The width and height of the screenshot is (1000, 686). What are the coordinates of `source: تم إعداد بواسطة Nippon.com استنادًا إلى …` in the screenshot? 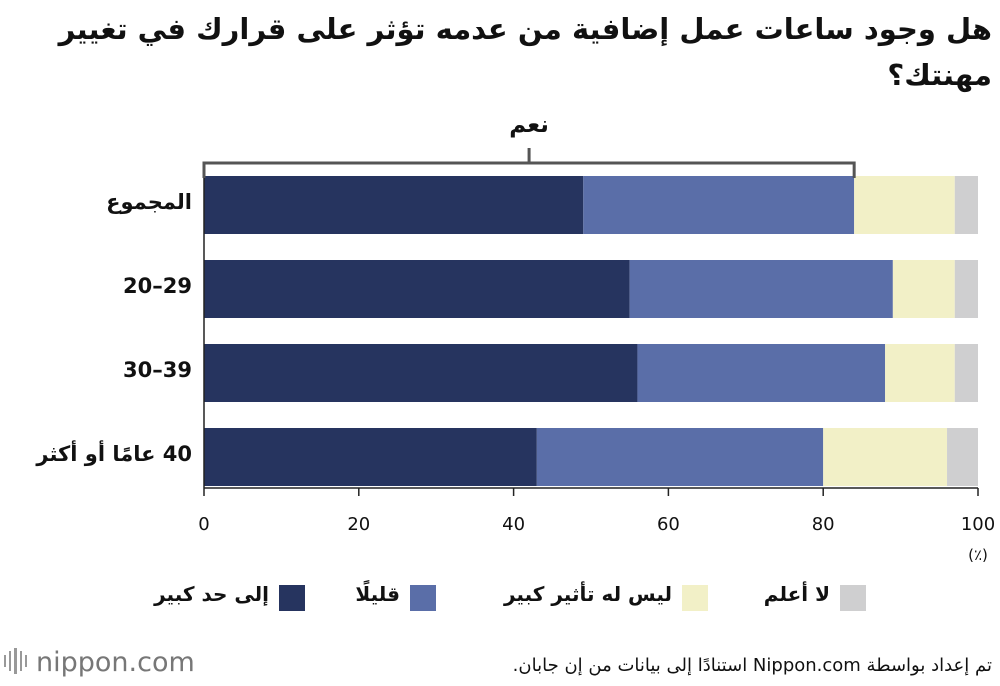 It's located at (752, 665).